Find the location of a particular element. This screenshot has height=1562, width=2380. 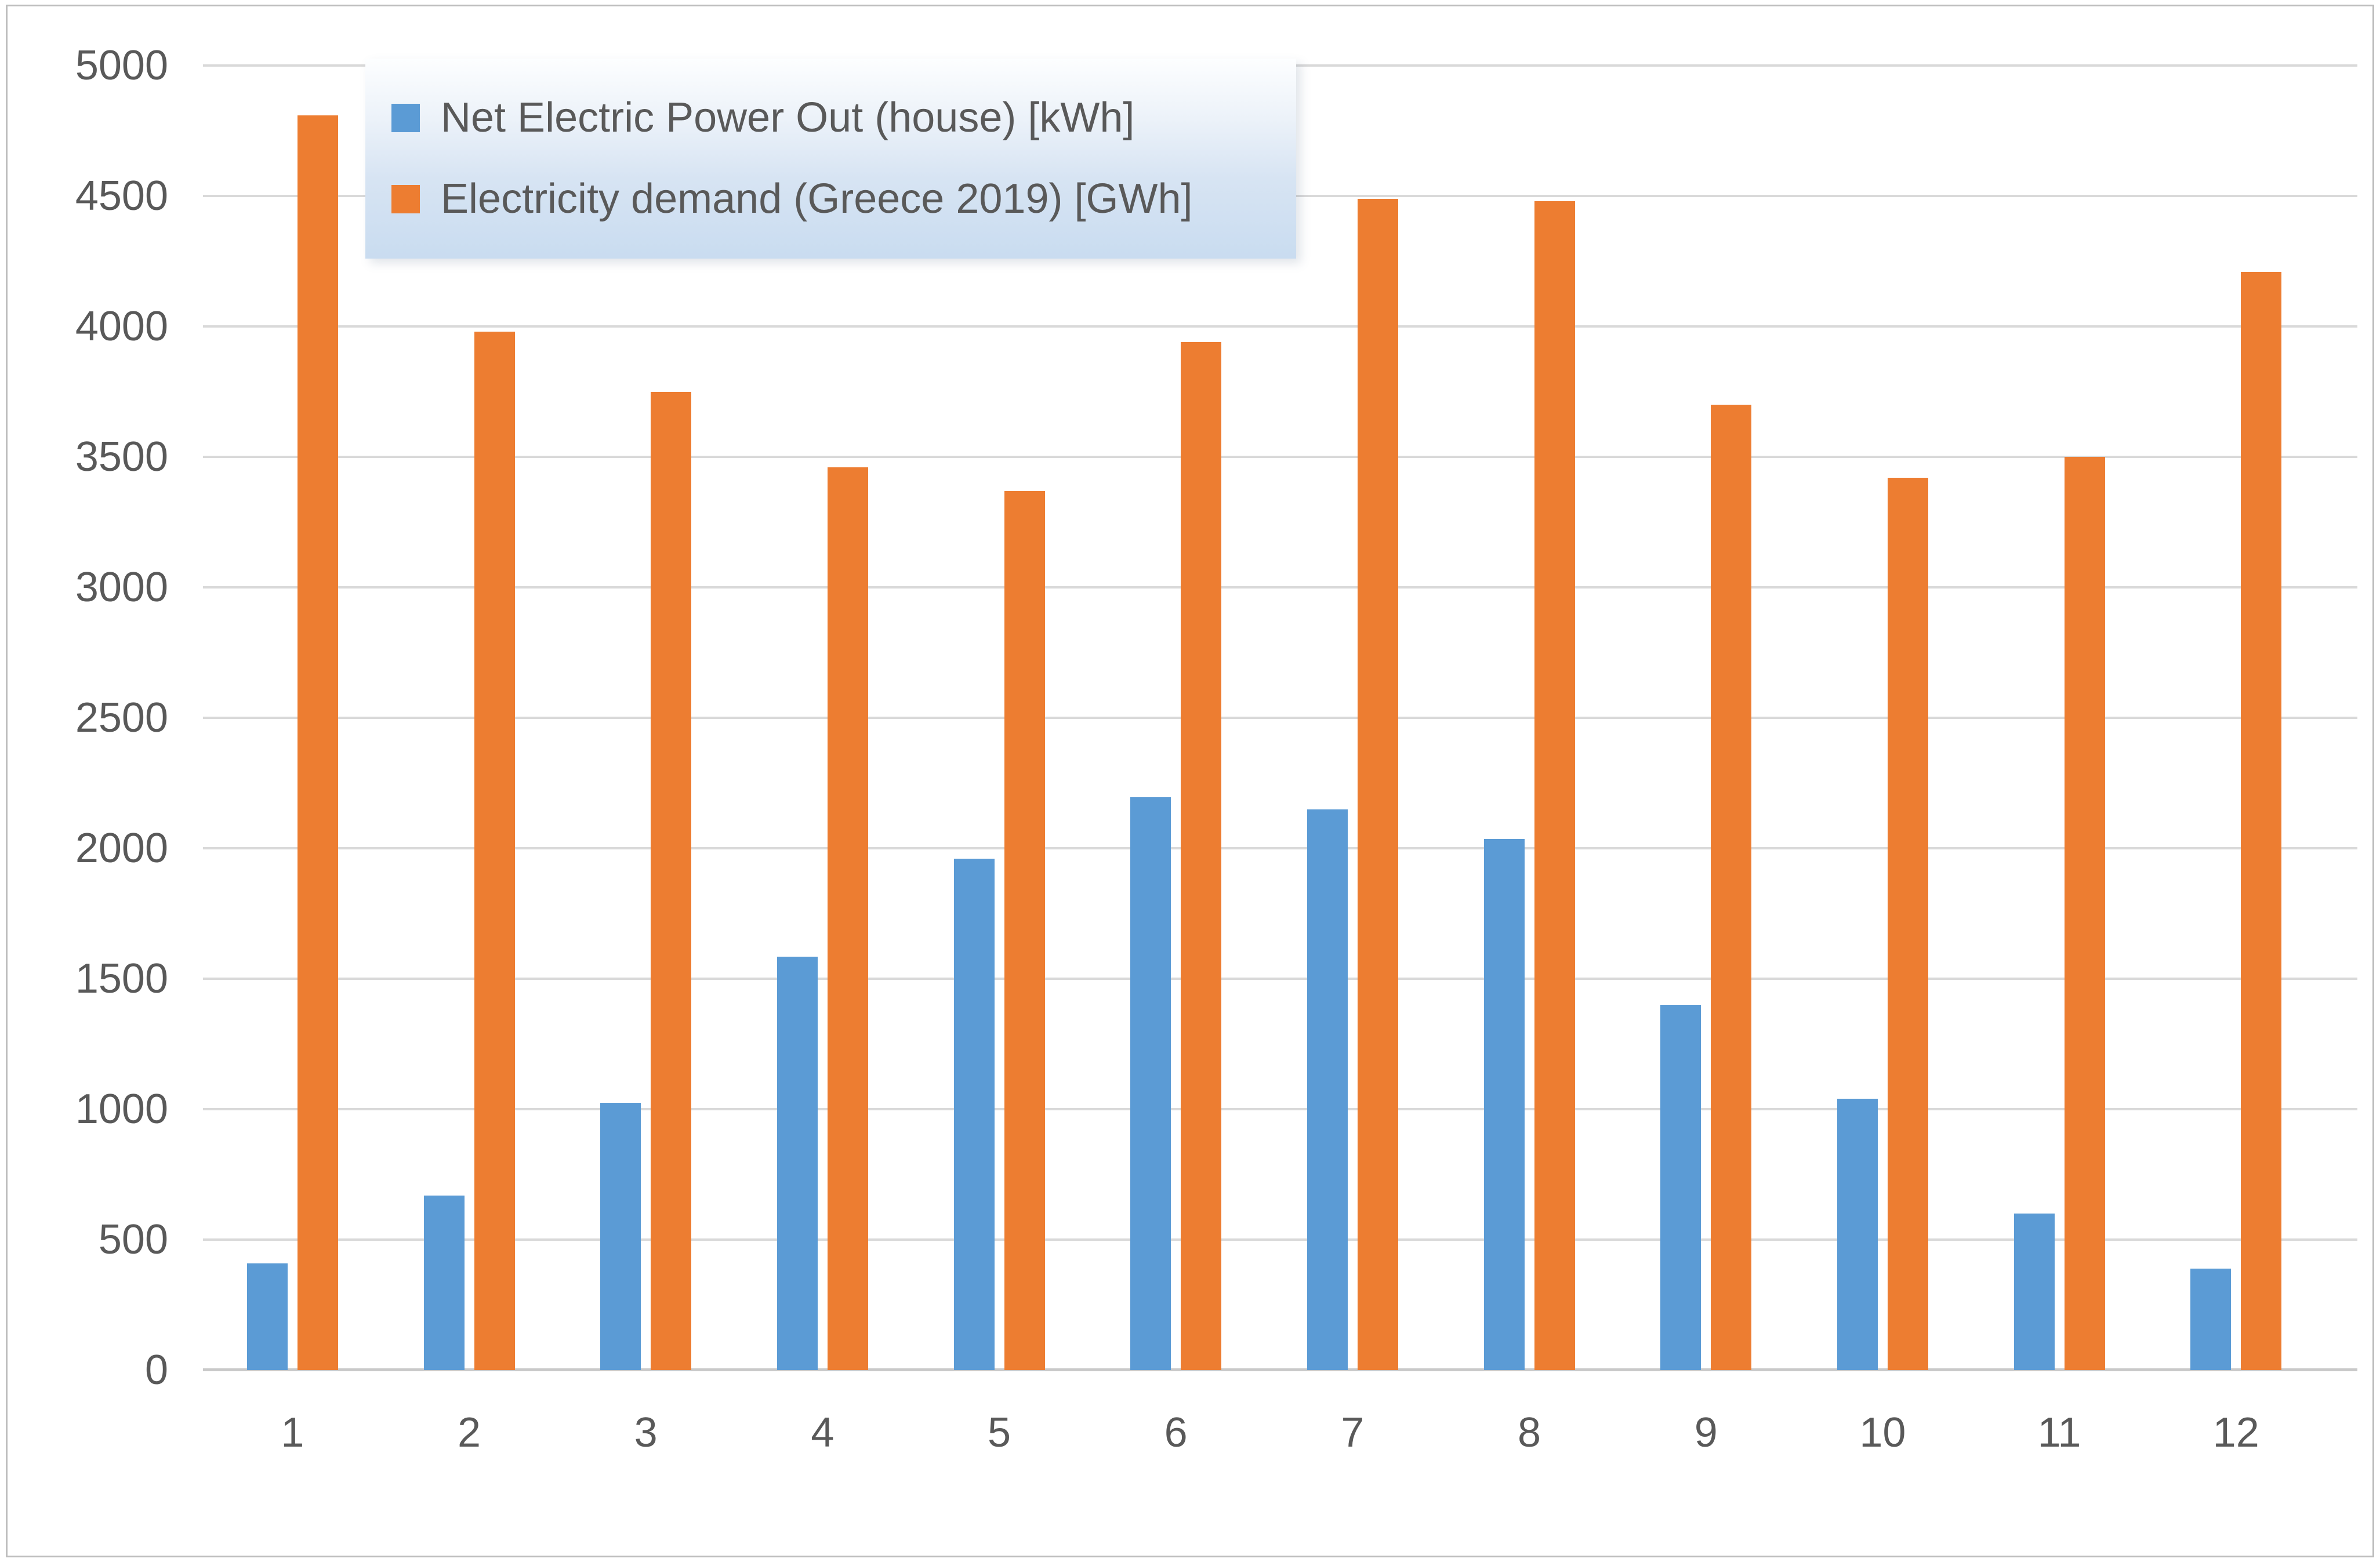

legend-label: Net Electric Power Out (house) [kWh] is located at coordinates (788, 117).